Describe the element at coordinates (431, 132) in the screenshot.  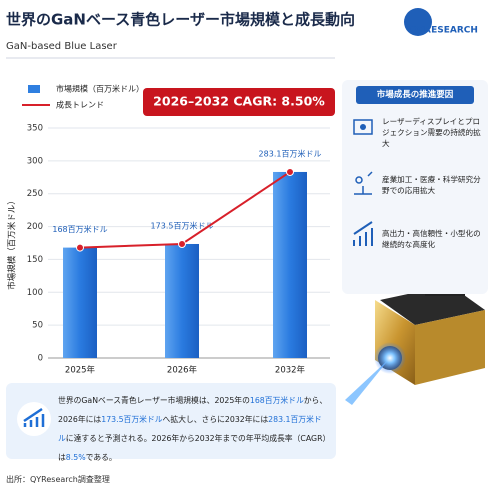
I see `driver-item: レーザーディスプレイとプロジェクション需要の持続的拡大` at that location.